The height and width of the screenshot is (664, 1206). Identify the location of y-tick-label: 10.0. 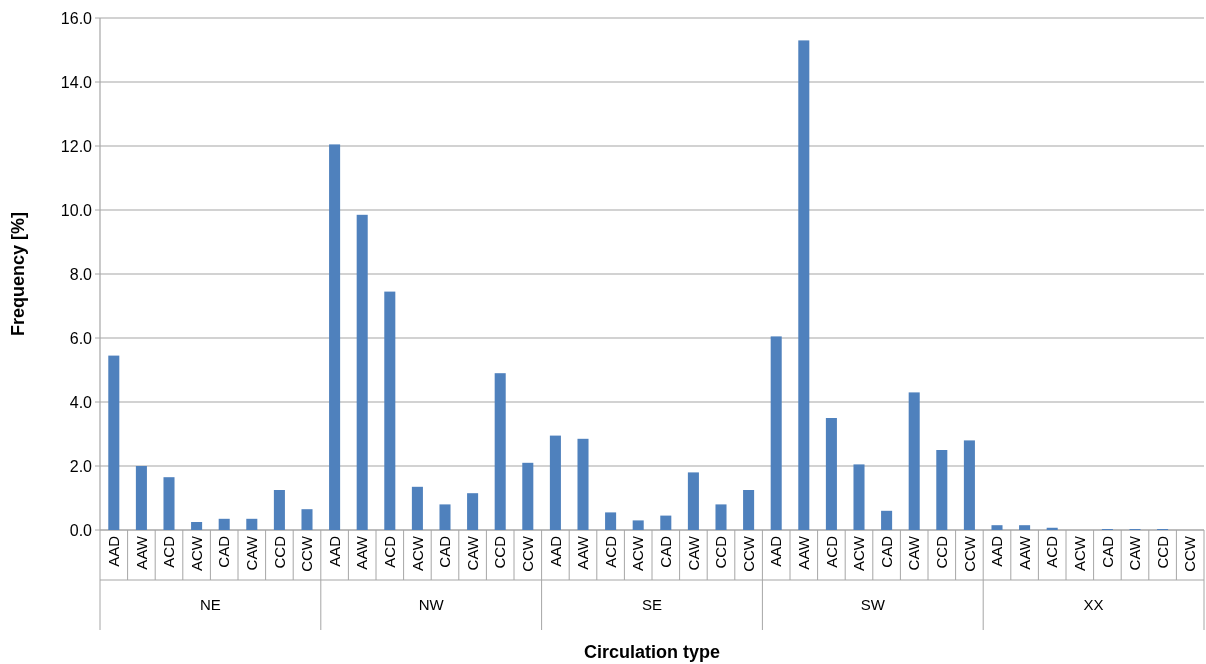
(76, 210).